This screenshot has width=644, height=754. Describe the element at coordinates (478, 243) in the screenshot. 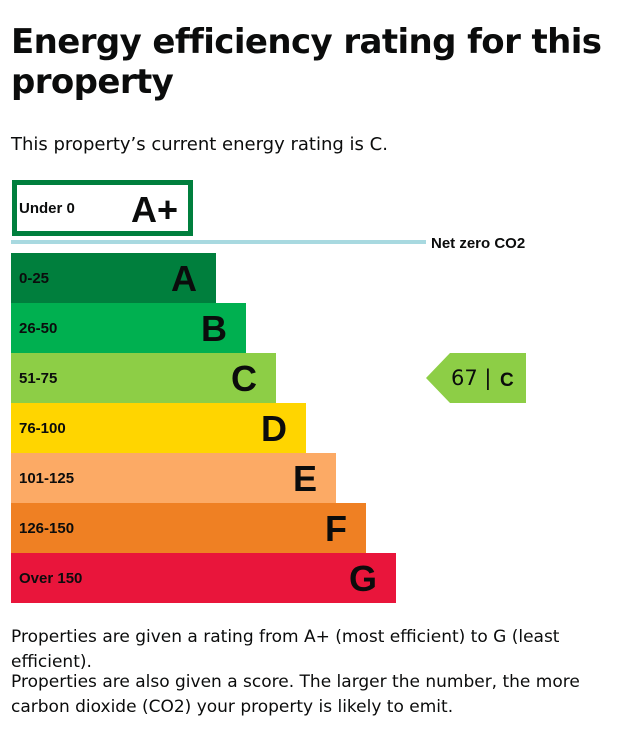

I see `net-zero-label: Net zero CO2` at that location.